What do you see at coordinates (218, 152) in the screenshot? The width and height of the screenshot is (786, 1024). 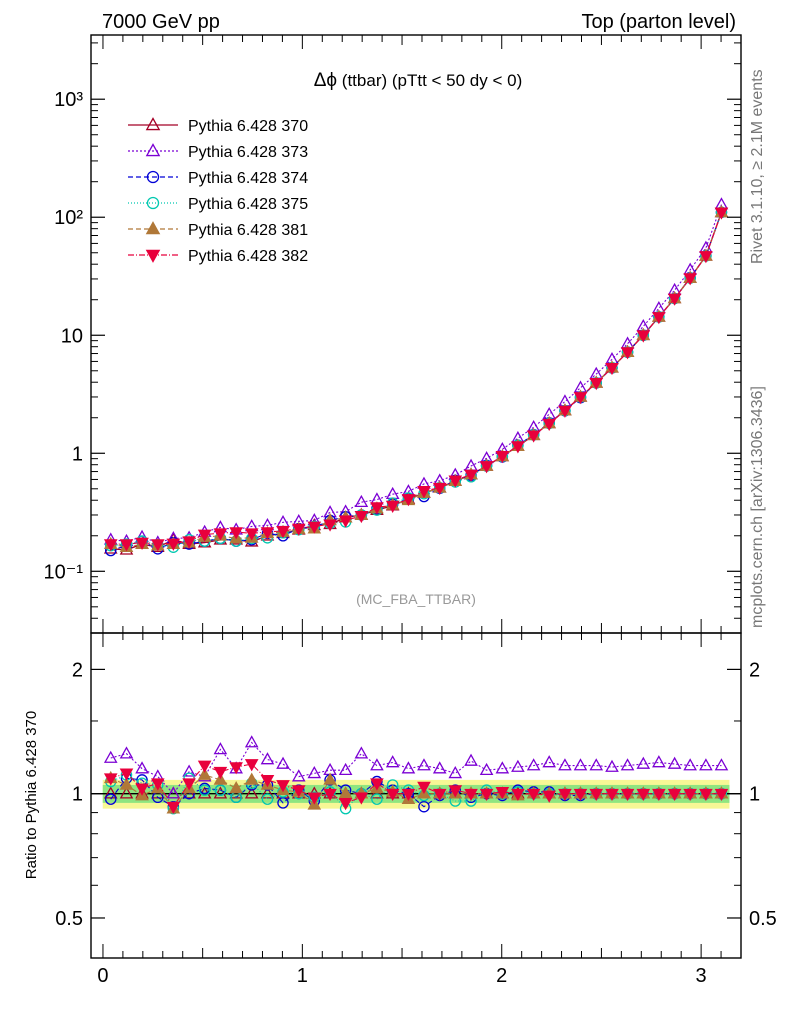 I see `legend-entry: Pythia 6.428 373` at bounding box center [218, 152].